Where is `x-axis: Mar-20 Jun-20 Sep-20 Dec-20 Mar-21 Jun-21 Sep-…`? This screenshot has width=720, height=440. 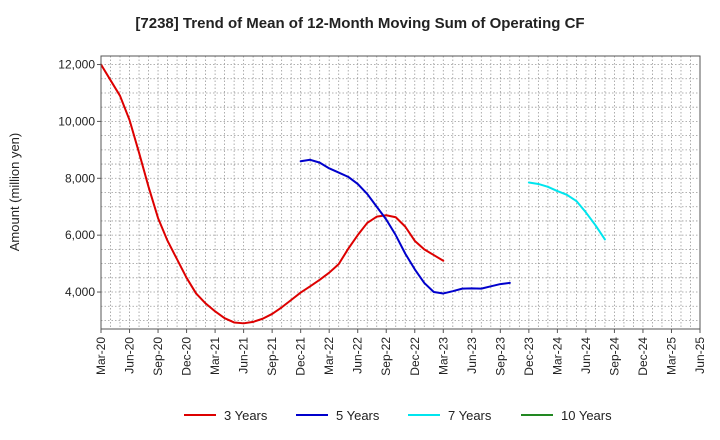 x-axis: Mar-20 Jun-20 Sep-20 Dec-20 Mar-21 Jun-21 Sep-… is located at coordinates (400, 352).